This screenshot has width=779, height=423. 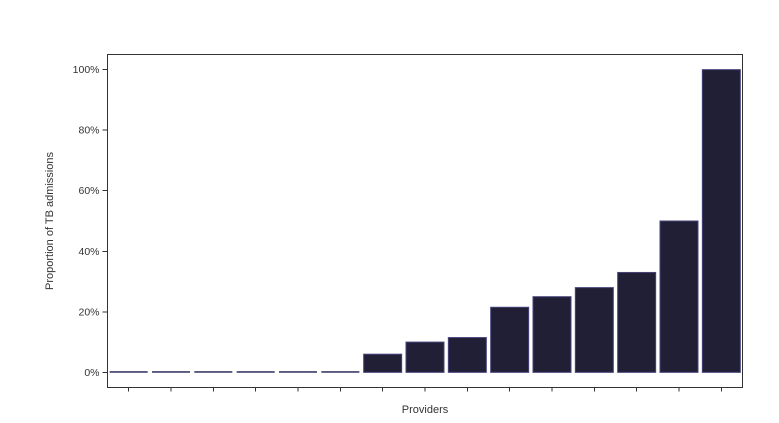 I want to click on y-tick-label: 80%, so click(x=88, y=131).